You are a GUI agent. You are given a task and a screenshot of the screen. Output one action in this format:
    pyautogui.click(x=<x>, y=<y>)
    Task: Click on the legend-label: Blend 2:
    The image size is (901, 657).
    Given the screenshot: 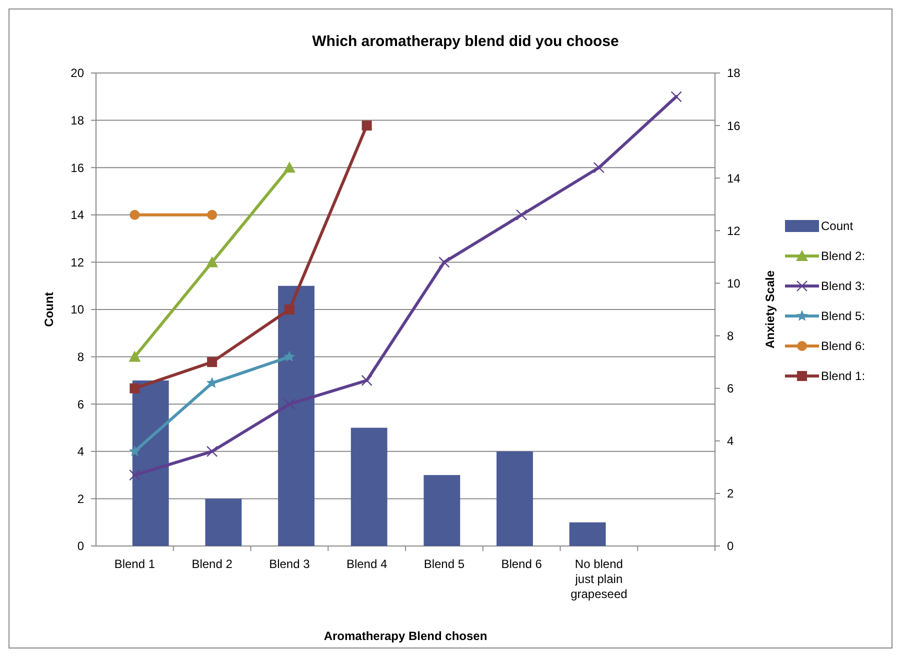 What is the action you would take?
    pyautogui.click(x=843, y=256)
    